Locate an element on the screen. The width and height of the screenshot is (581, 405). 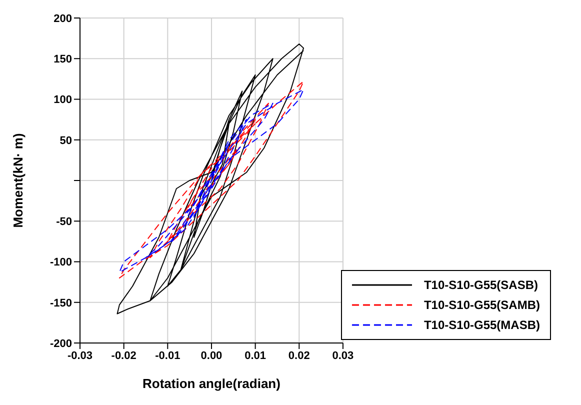
x-axis-title: Rotation angle(radian) is located at coordinates (211, 383).